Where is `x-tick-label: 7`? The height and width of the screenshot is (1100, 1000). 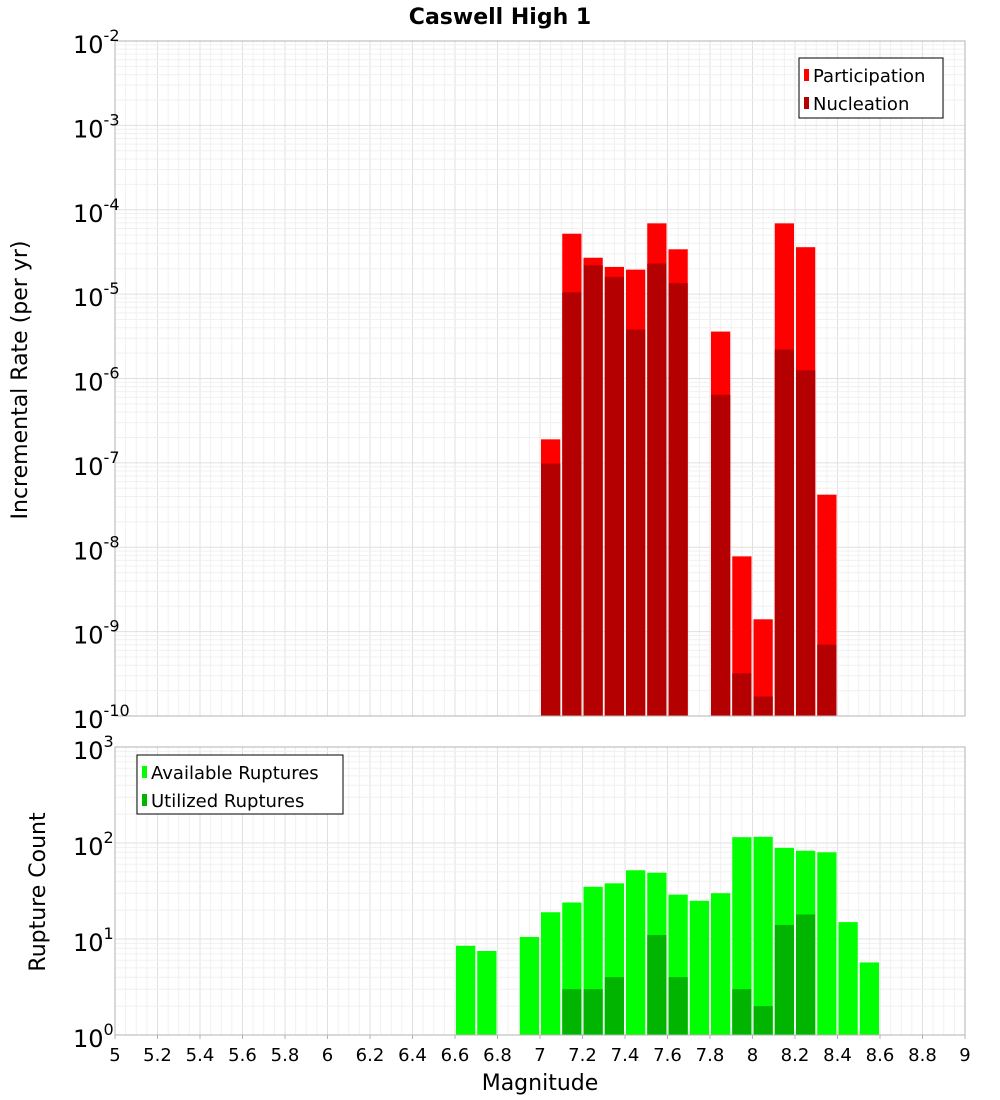 x-tick-label: 7 is located at coordinates (539, 1055).